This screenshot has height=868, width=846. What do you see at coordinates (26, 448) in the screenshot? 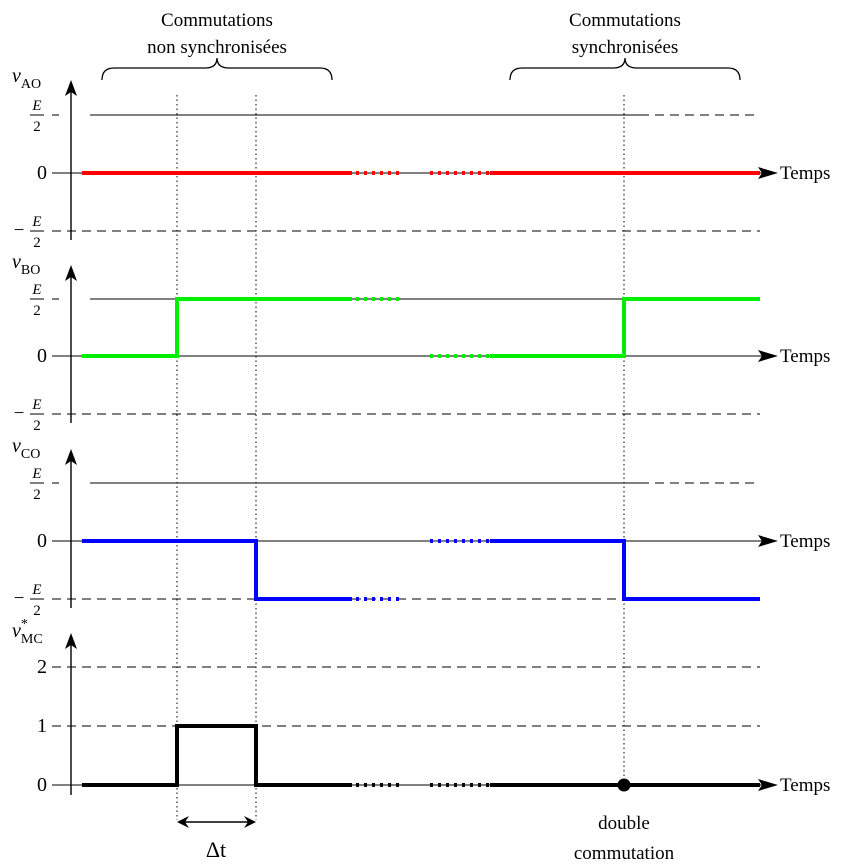
I see `variable-label-vCO: vCO` at bounding box center [26, 448].